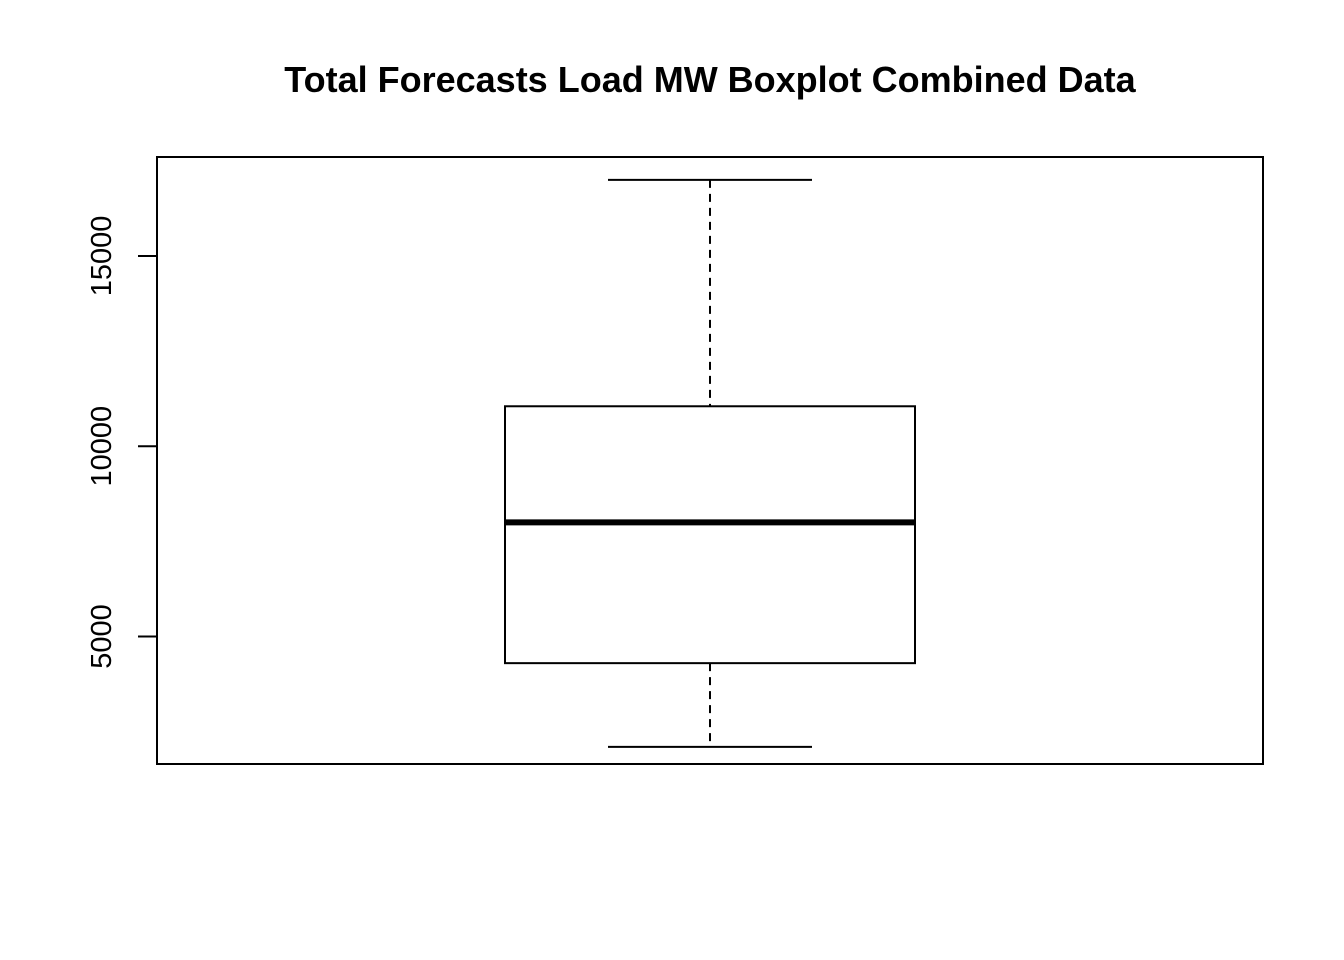  What do you see at coordinates (102, 256) in the screenshot?
I see `y-tick-label: 15000` at bounding box center [102, 256].